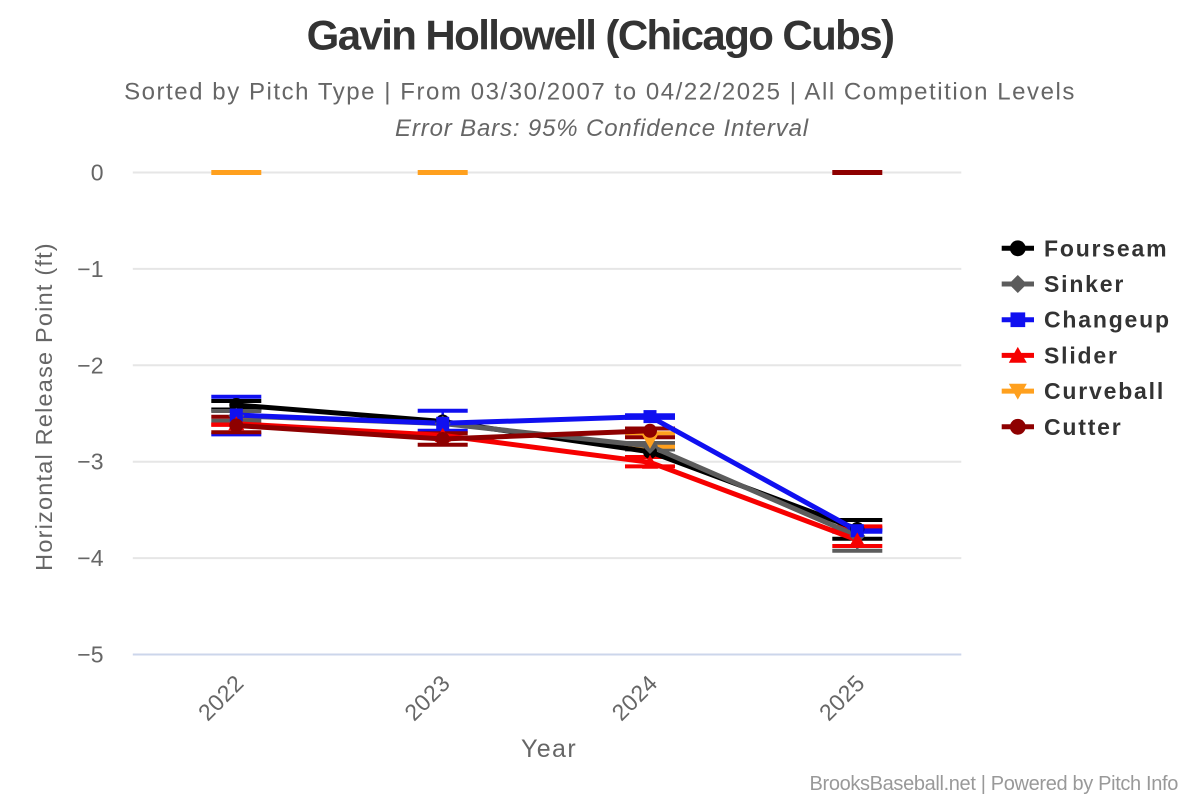 The image size is (1200, 800). What do you see at coordinates (1081, 355) in the screenshot?
I see `svg-text: Slider` at bounding box center [1081, 355].